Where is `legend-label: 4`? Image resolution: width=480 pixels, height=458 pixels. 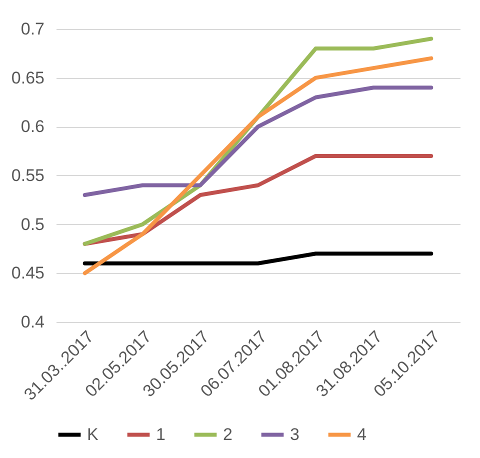 legend-label: 4 is located at coordinates (361, 434).